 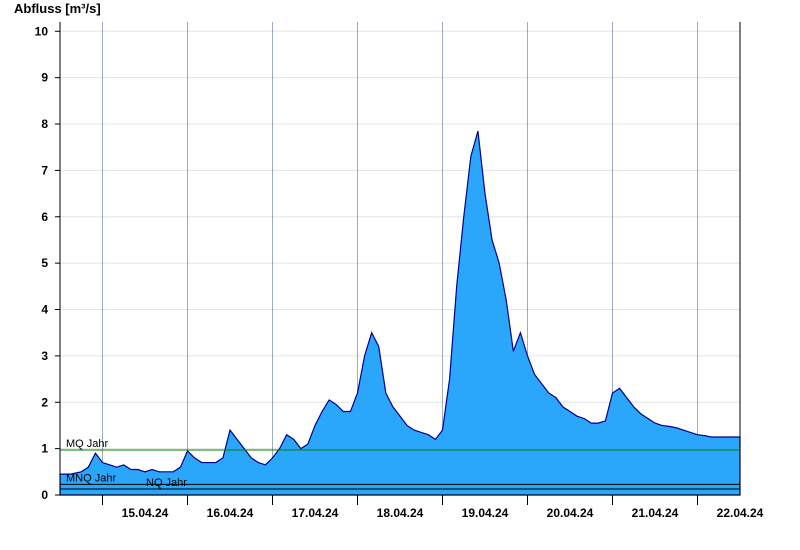 What do you see at coordinates (485, 513) in the screenshot?
I see `x-tick-label: 19.04.24` at bounding box center [485, 513].